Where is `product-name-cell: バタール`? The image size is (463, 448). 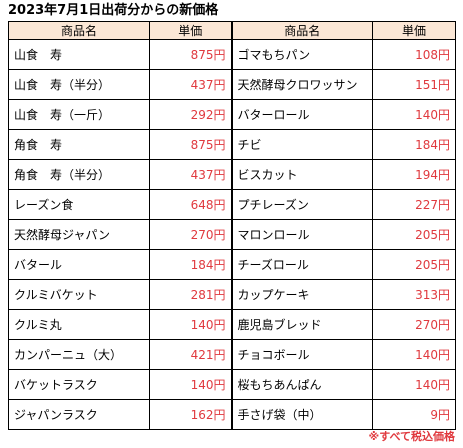
product-name-cell: バタール is located at coordinates (79, 264).